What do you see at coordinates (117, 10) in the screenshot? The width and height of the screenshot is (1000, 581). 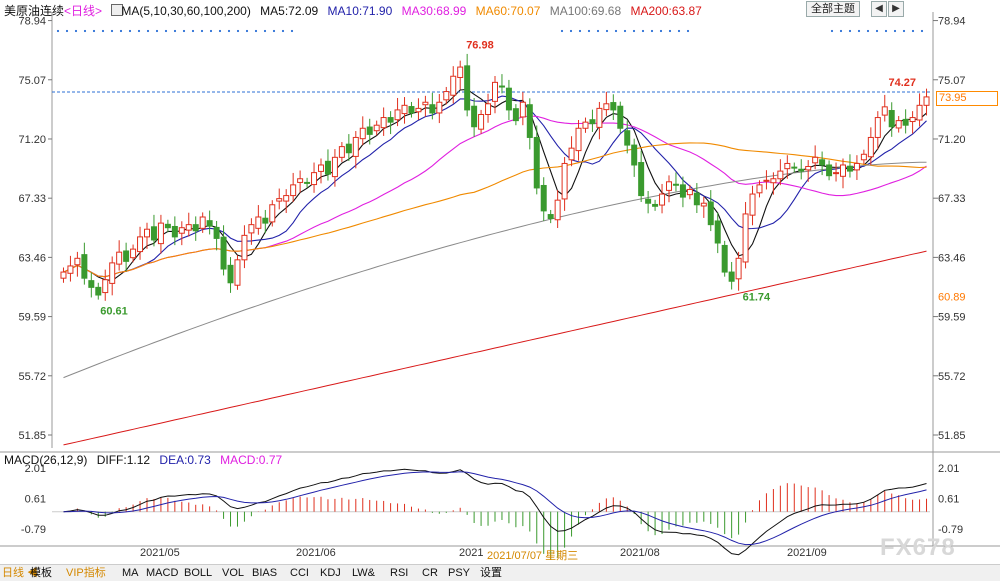 I see `ma-settings-icon` at bounding box center [117, 10].